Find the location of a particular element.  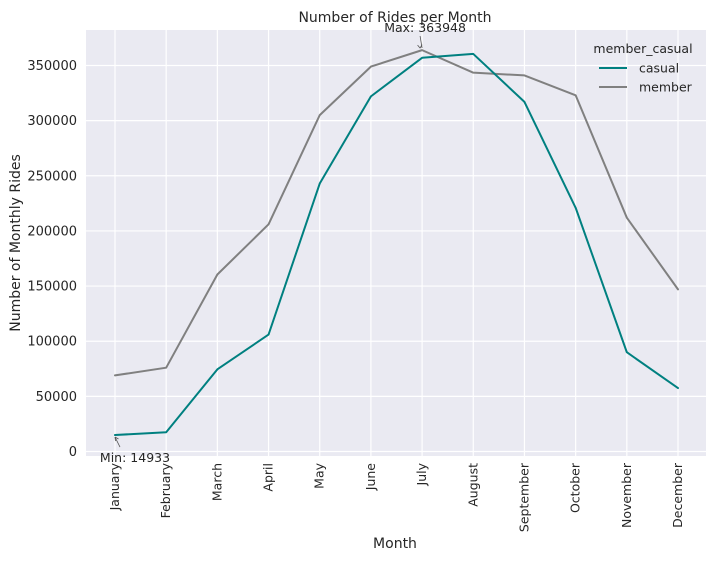

y-tick-label: 200000 is located at coordinates (52, 231).